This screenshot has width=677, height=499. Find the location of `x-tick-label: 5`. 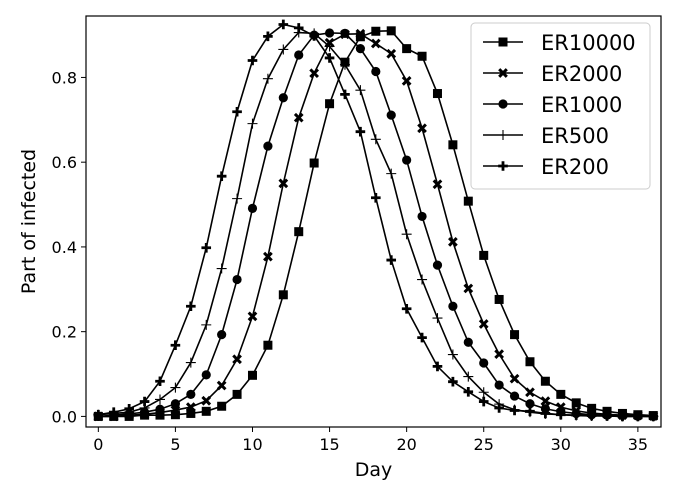

x-tick-label: 5 is located at coordinates (175, 444).